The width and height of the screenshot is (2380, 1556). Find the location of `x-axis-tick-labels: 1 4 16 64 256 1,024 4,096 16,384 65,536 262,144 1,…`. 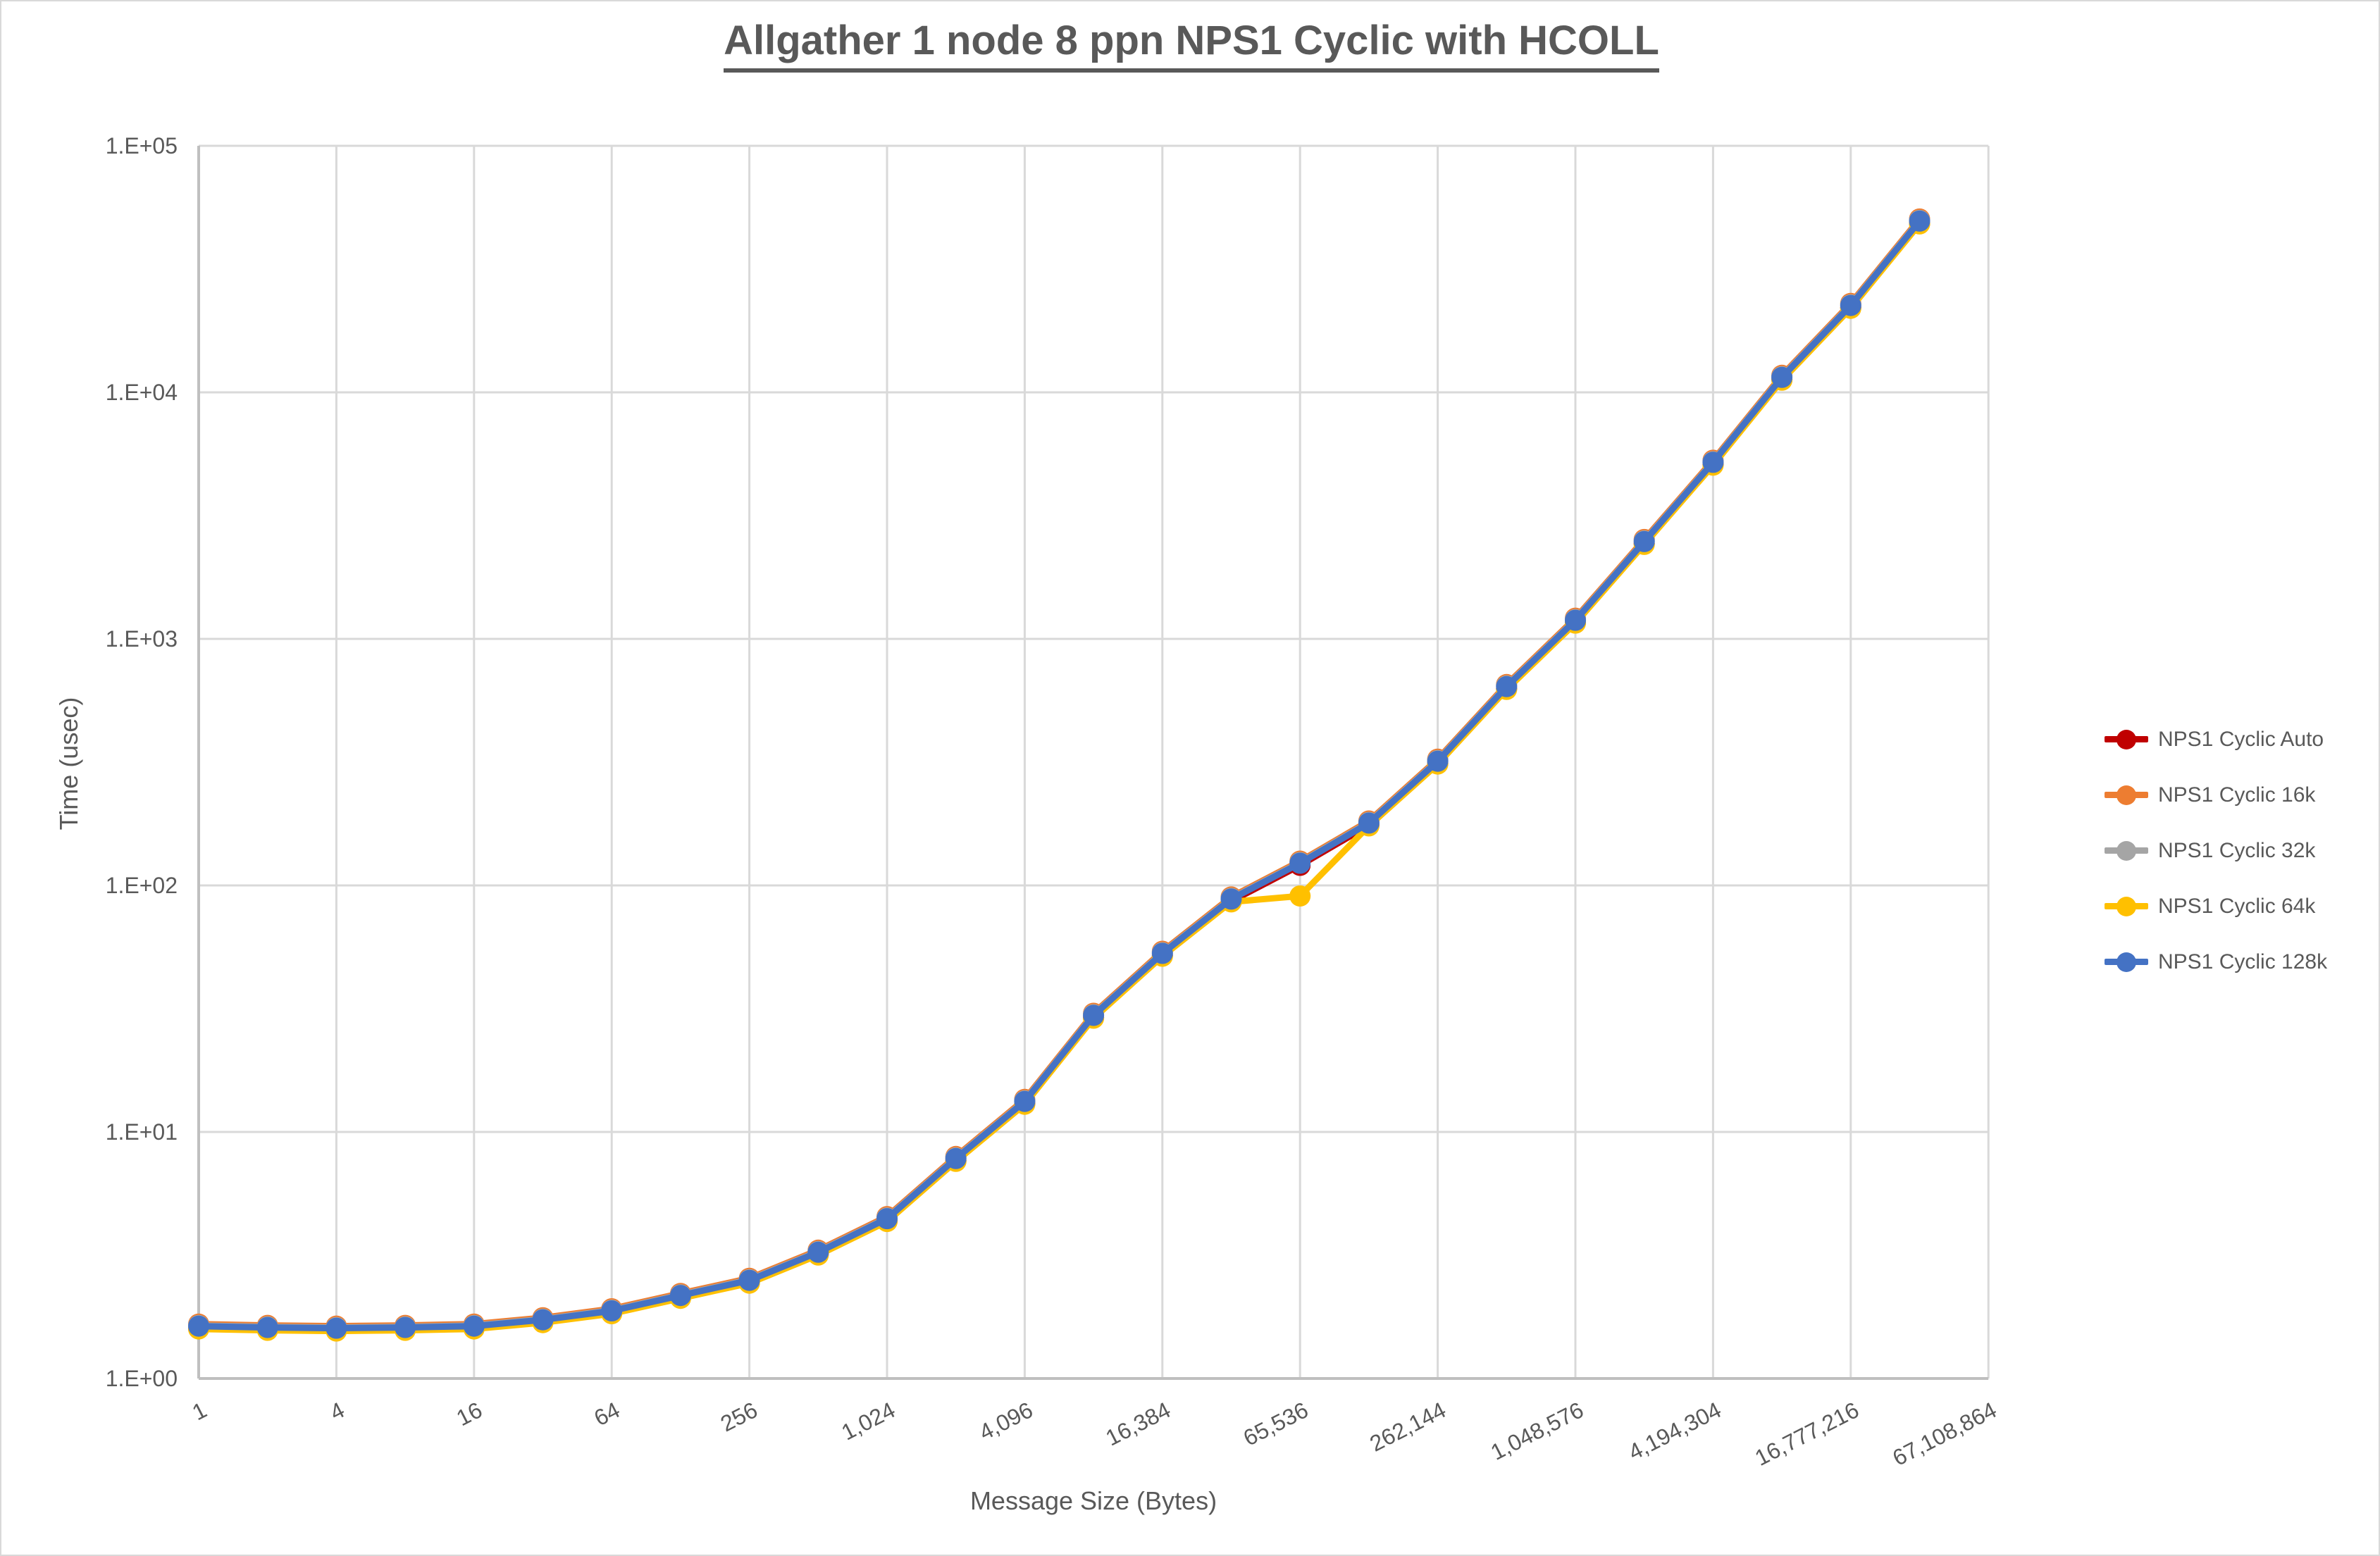

x-axis-tick-labels: 1 4 16 64 256 1,024 4,096 16,384 65,536 262,144 1,… is located at coordinates (1094, 1434).